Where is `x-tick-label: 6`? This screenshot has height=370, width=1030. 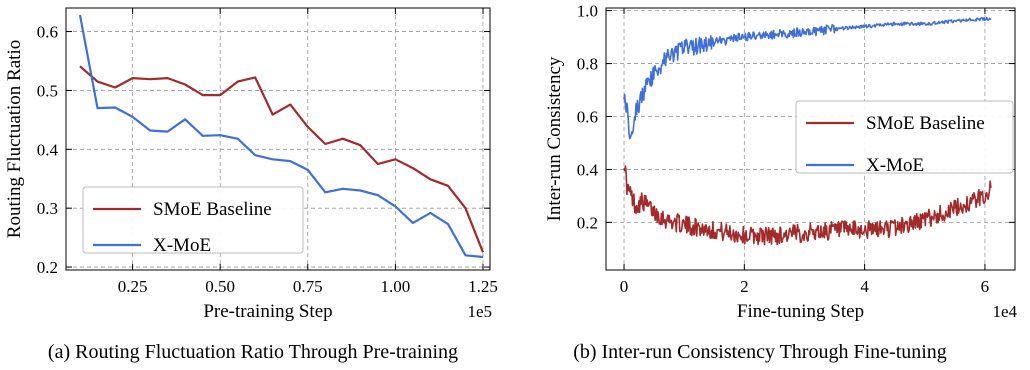 x-tick-label: 6 is located at coordinates (985, 286).